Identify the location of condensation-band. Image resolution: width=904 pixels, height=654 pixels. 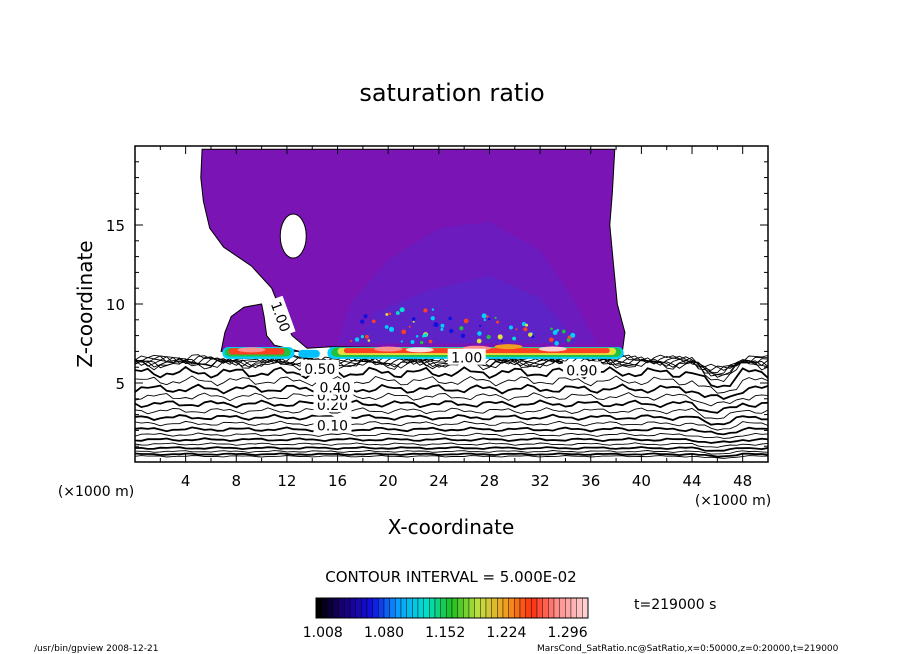
(309, 353).